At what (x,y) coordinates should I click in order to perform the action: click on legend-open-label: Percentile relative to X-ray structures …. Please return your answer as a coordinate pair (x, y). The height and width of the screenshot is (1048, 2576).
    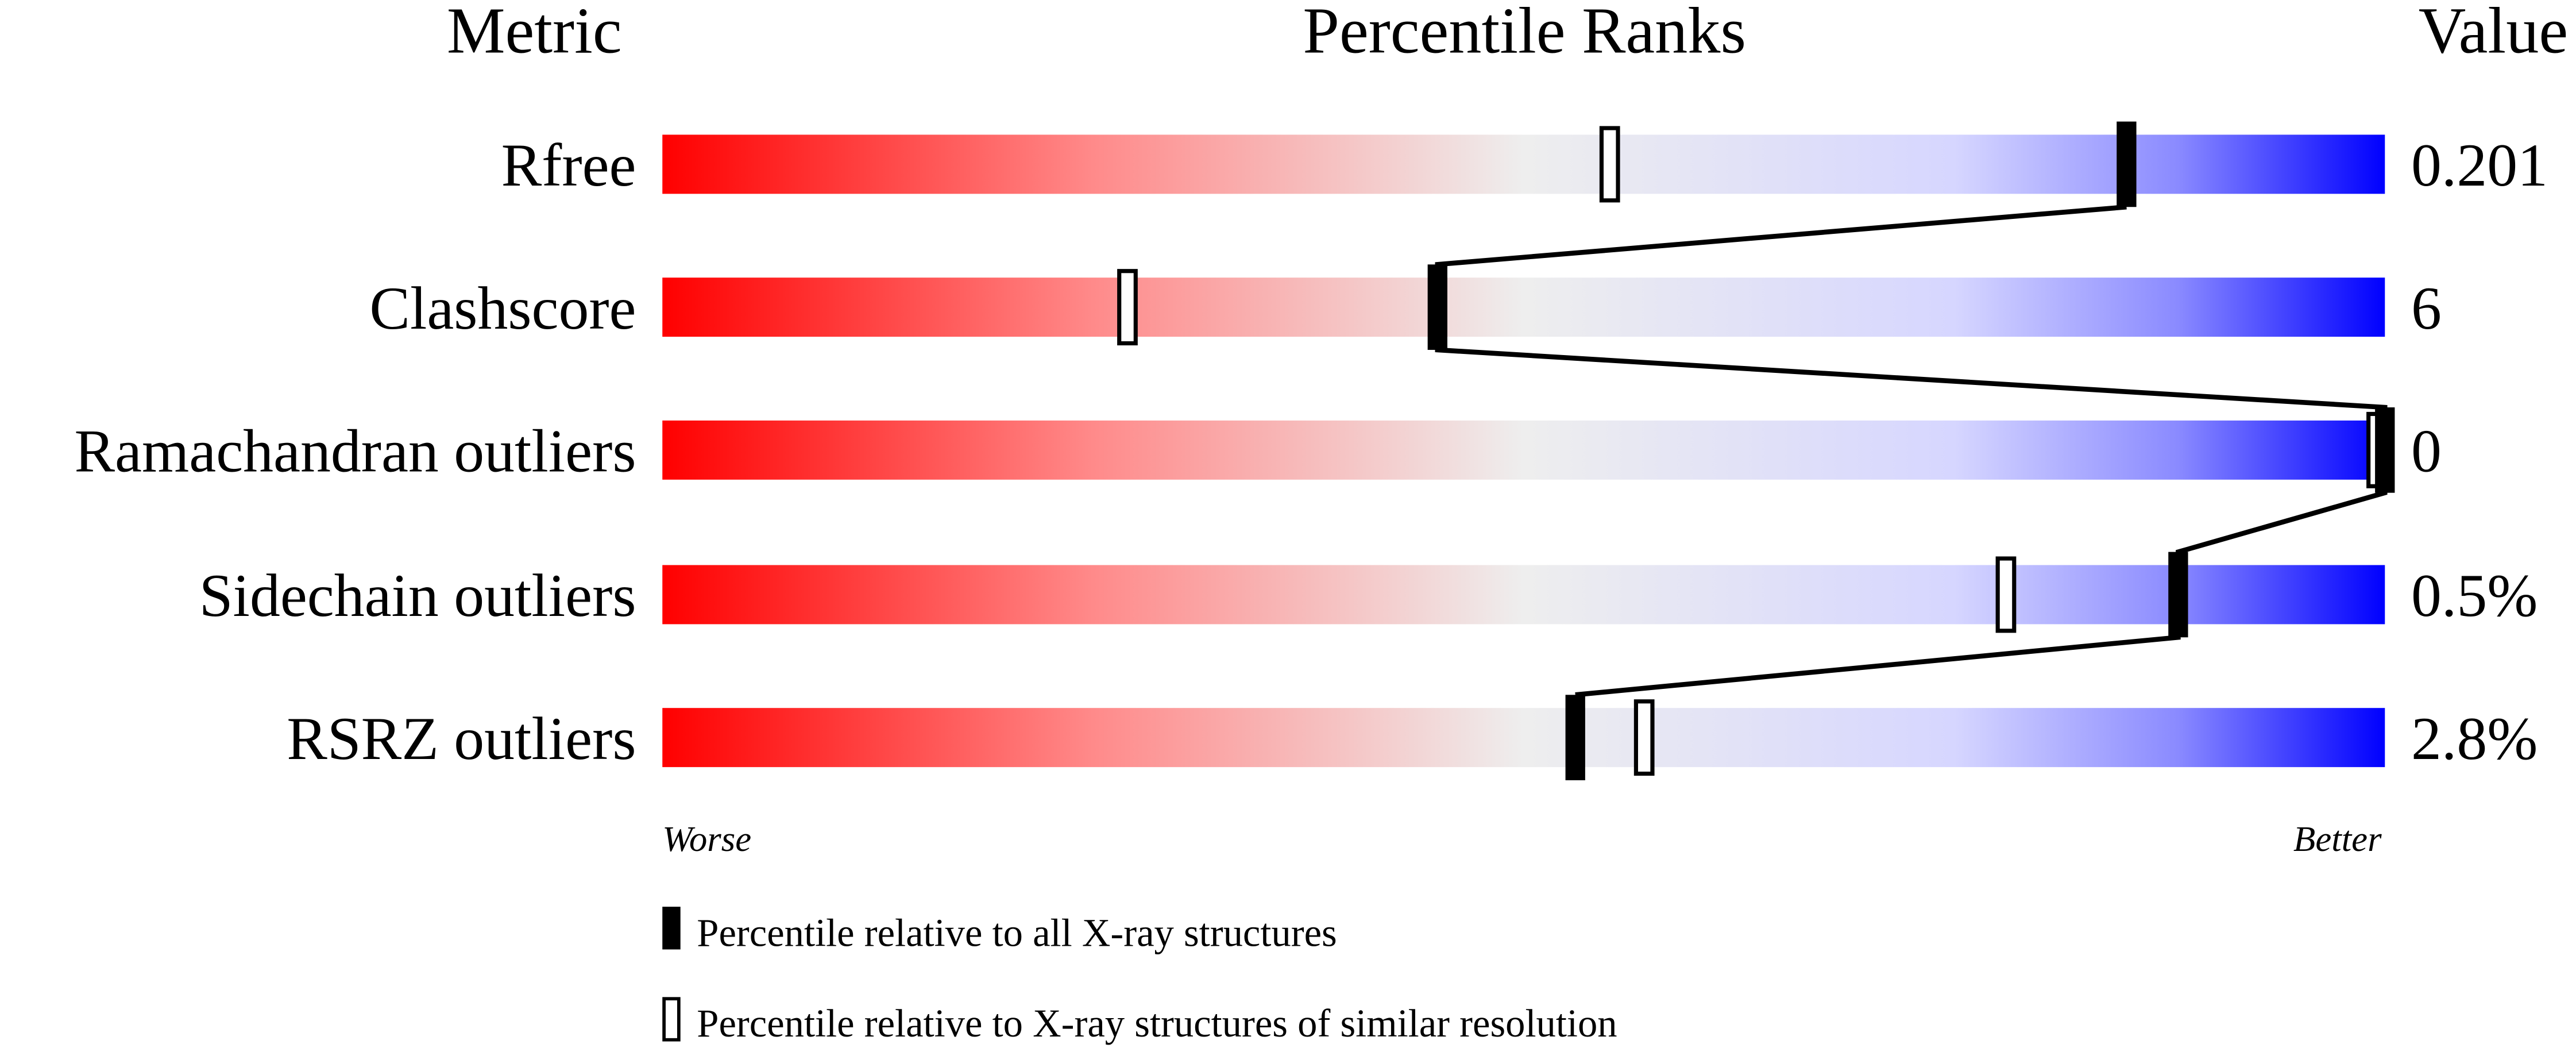
    Looking at the image, I should click on (1157, 1023).